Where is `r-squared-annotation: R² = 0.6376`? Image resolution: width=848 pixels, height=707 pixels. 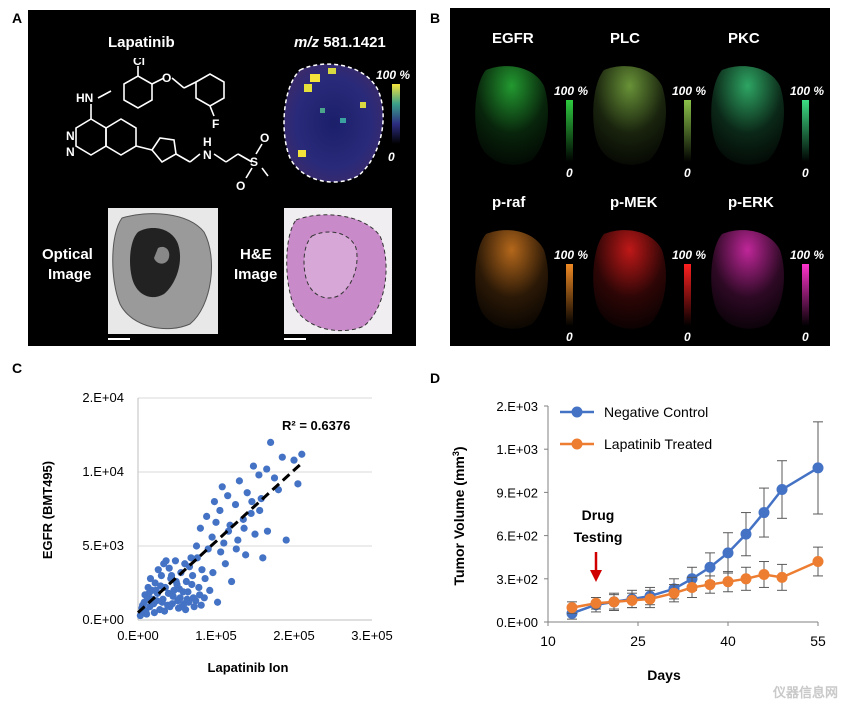 r-squared-annotation: R² = 0.6376 is located at coordinates (316, 425).